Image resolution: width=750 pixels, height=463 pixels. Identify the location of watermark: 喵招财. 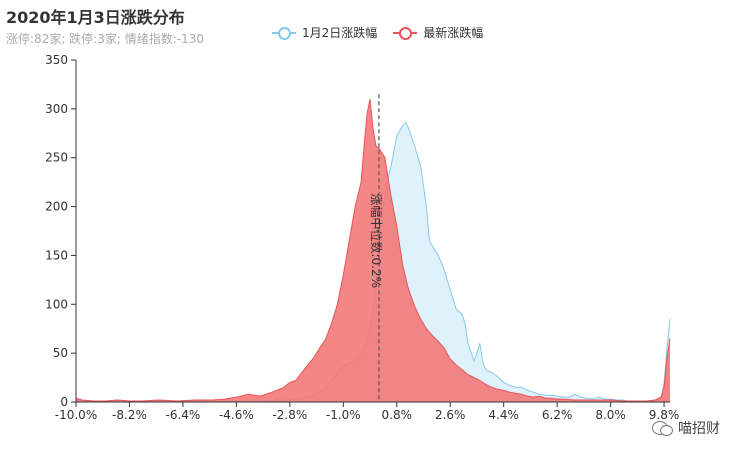
(686, 428).